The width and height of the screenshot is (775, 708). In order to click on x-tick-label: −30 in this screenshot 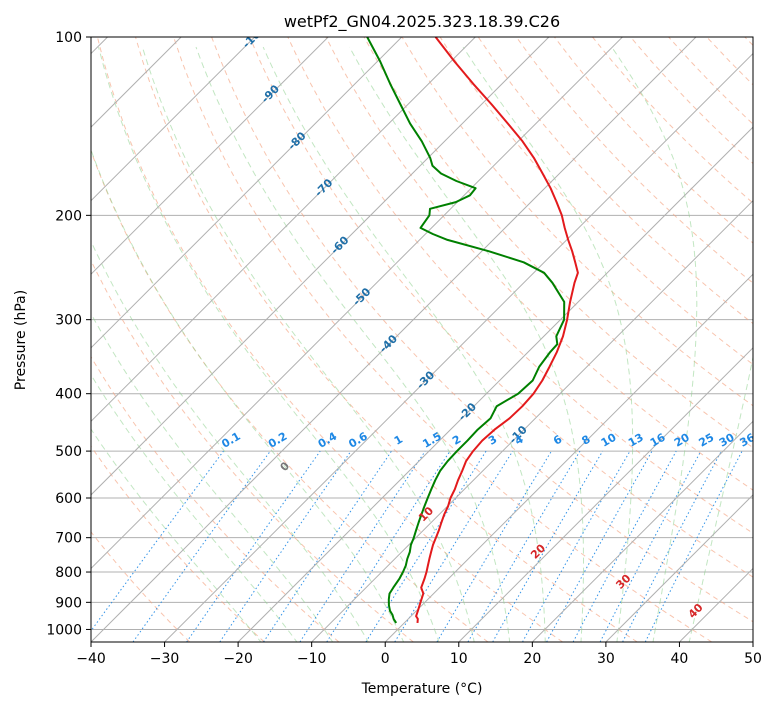, I will do `click(165, 659)`.